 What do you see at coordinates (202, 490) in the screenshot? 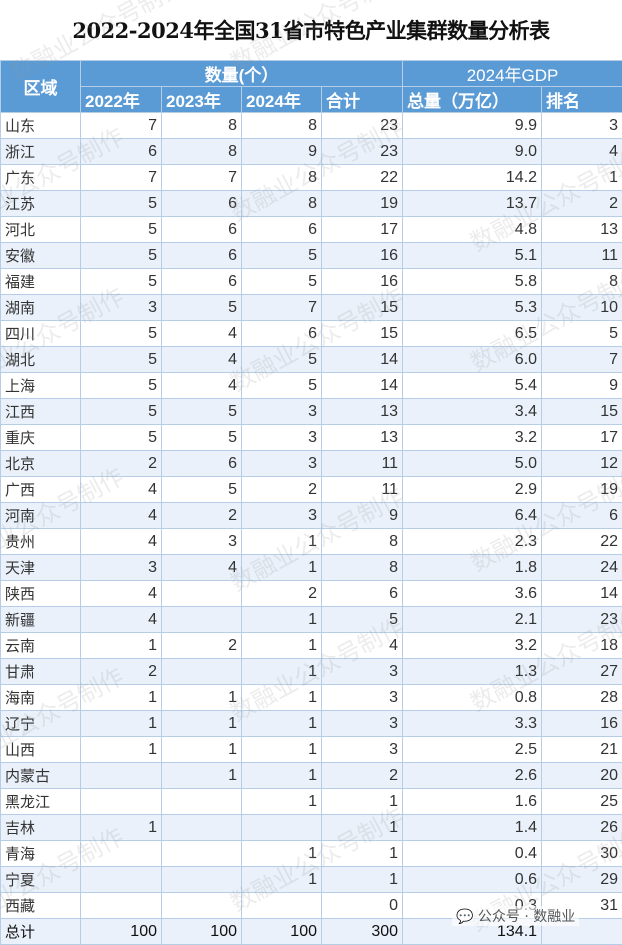
I see `cell-count-2023: 5` at bounding box center [202, 490].